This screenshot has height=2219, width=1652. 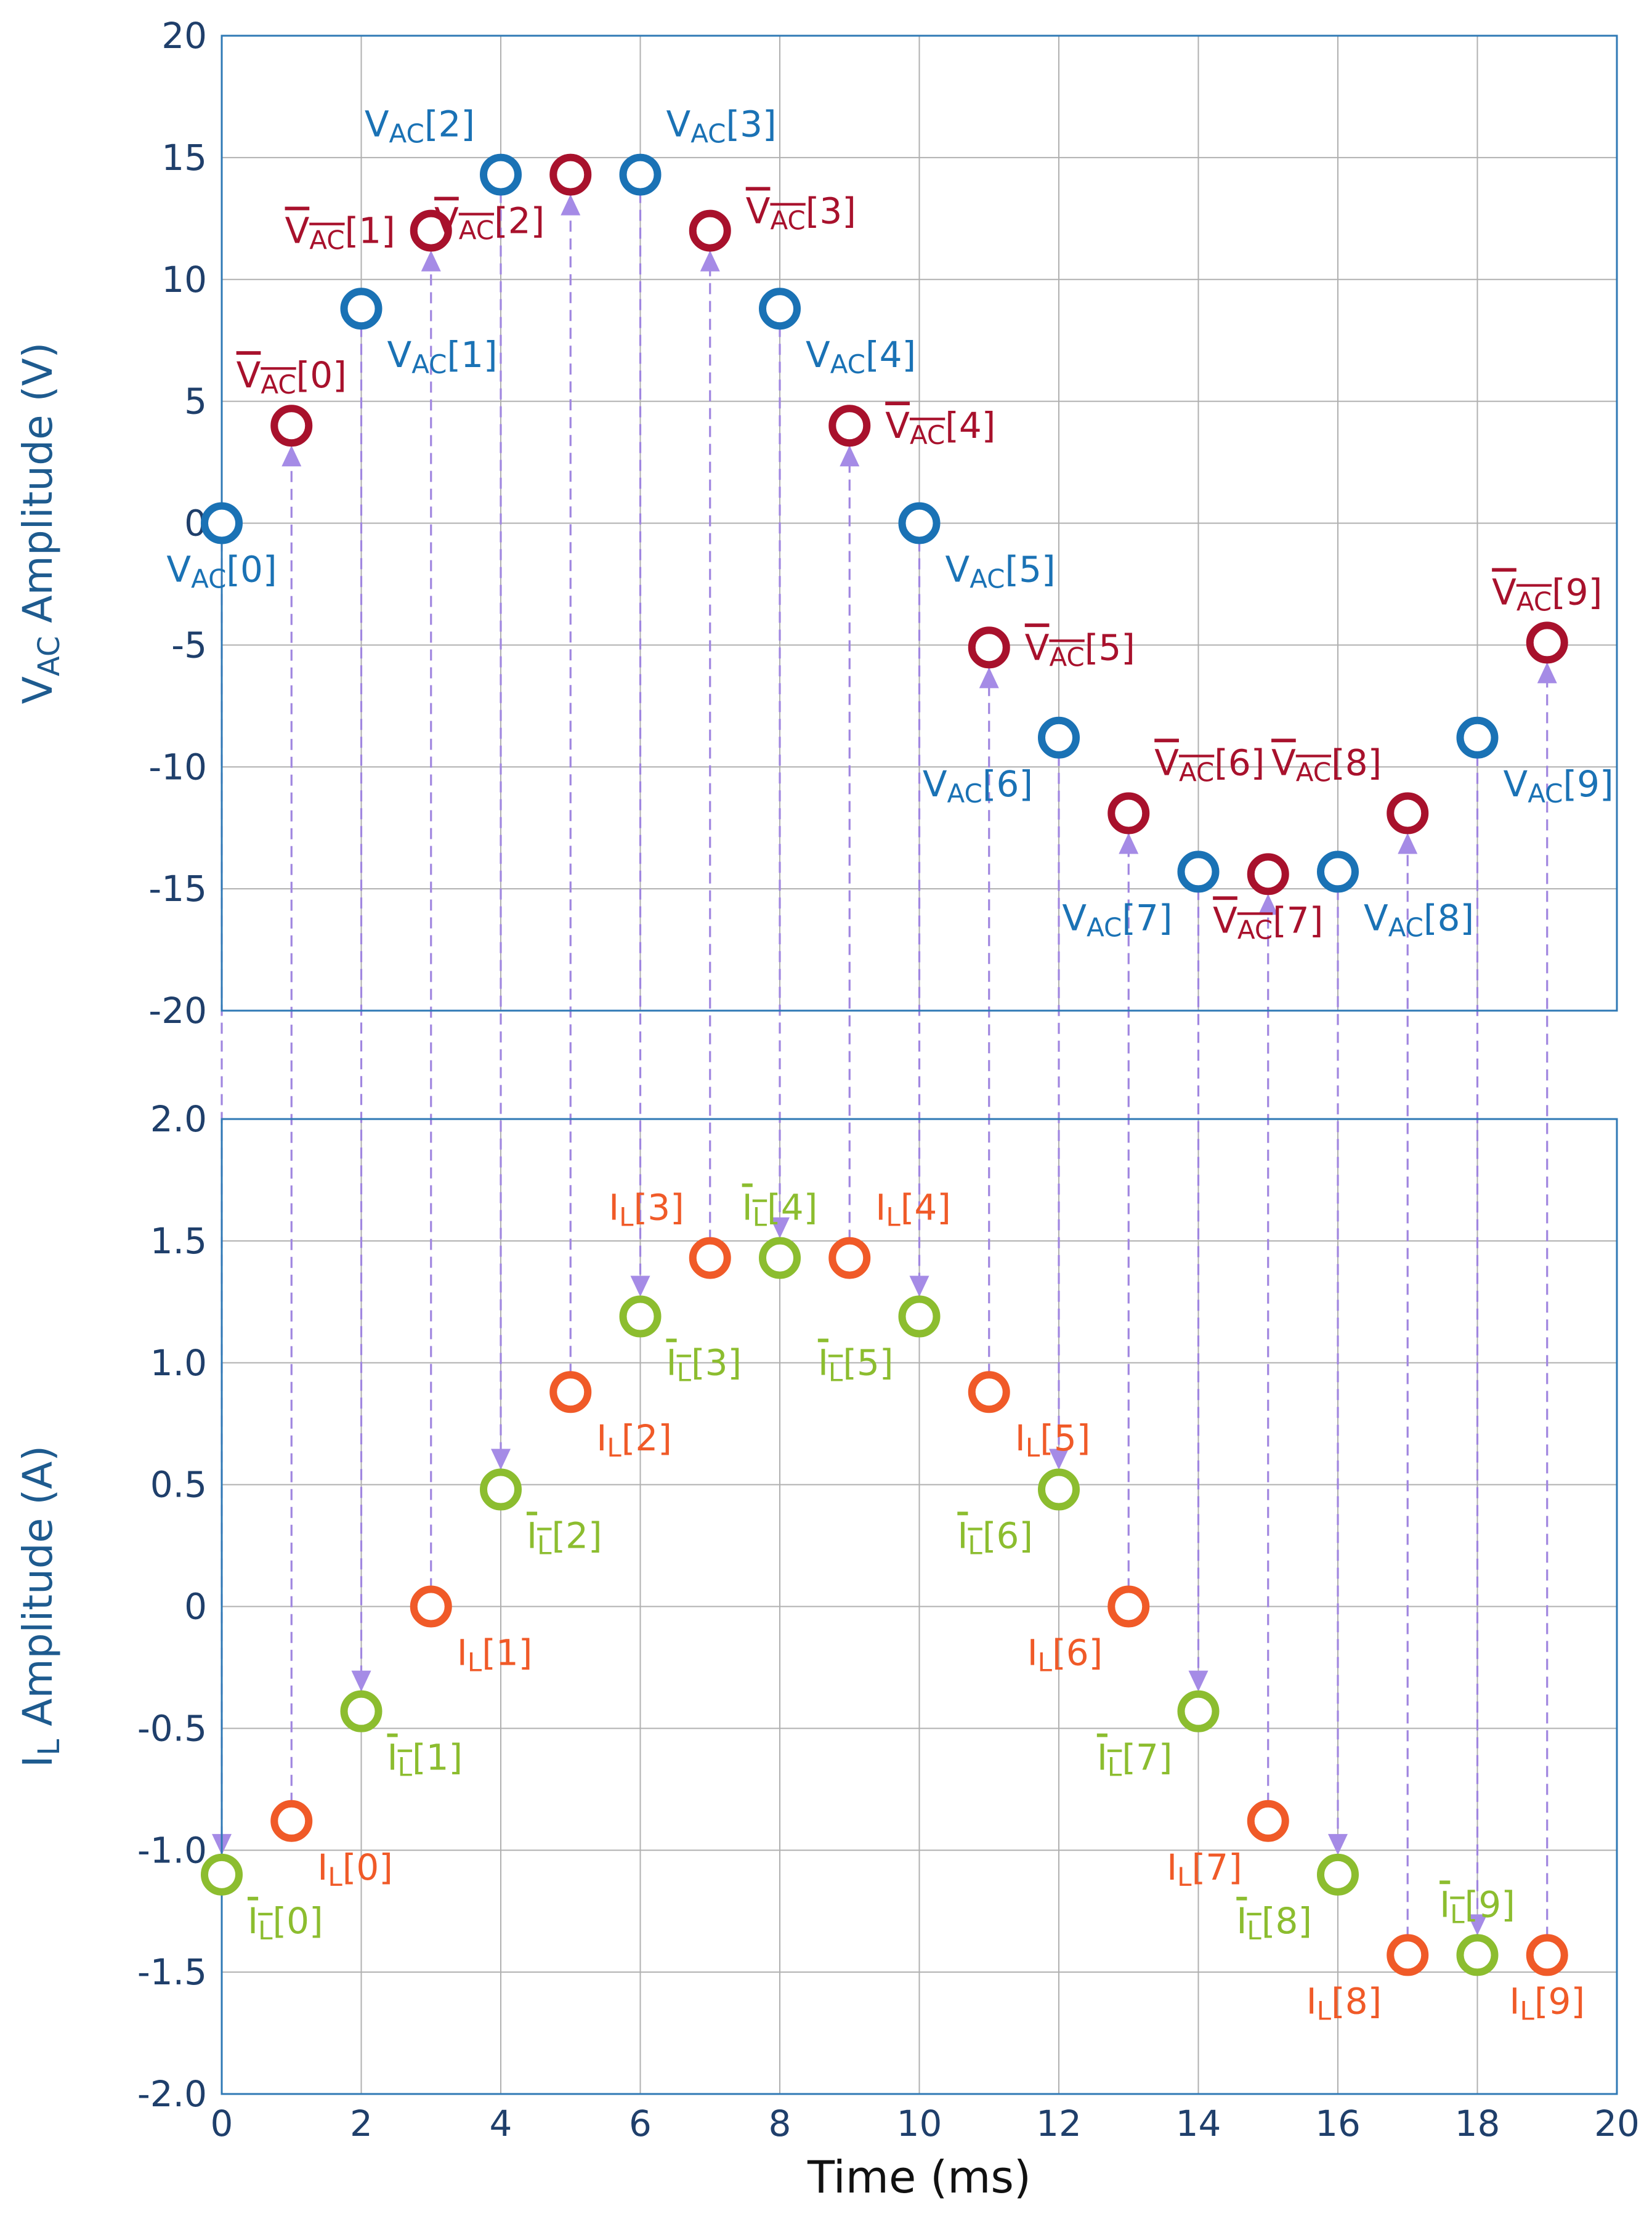 What do you see at coordinates (704, 1365) in the screenshot?
I see `data-label: IL[3]` at bounding box center [704, 1365].